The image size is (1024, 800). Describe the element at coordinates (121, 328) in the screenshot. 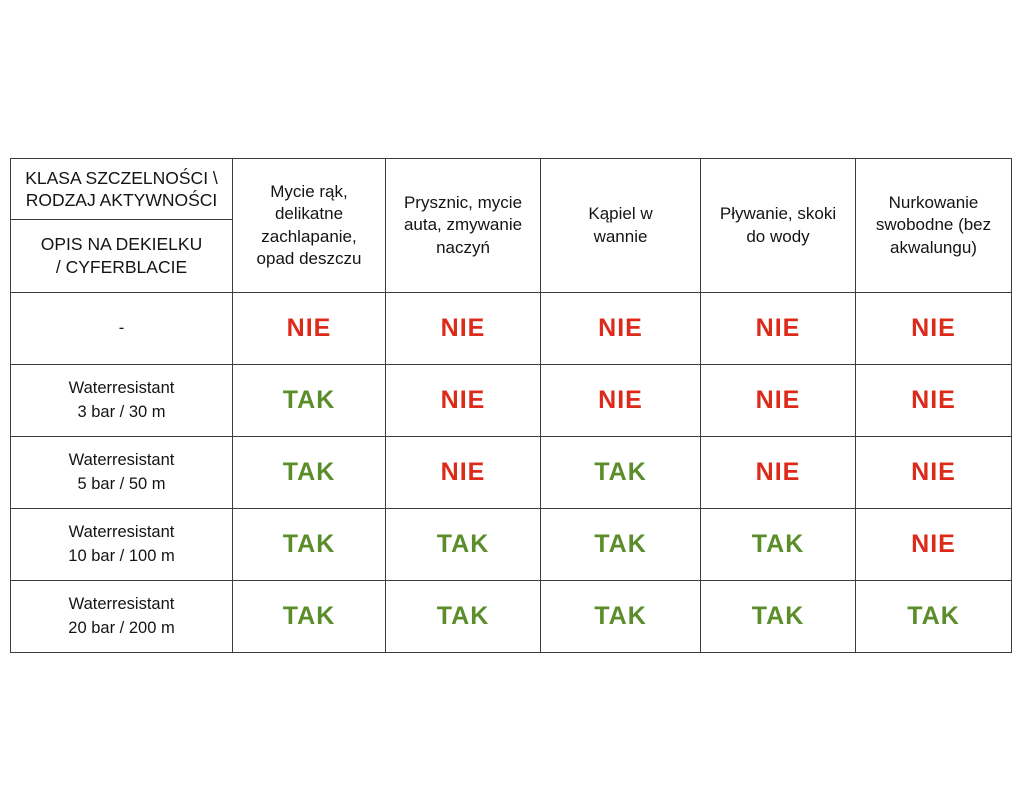

I see `row-label: -` at that location.